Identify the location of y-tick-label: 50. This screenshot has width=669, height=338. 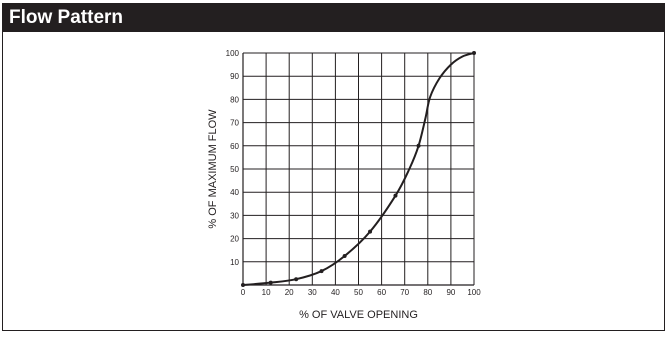
(234, 169).